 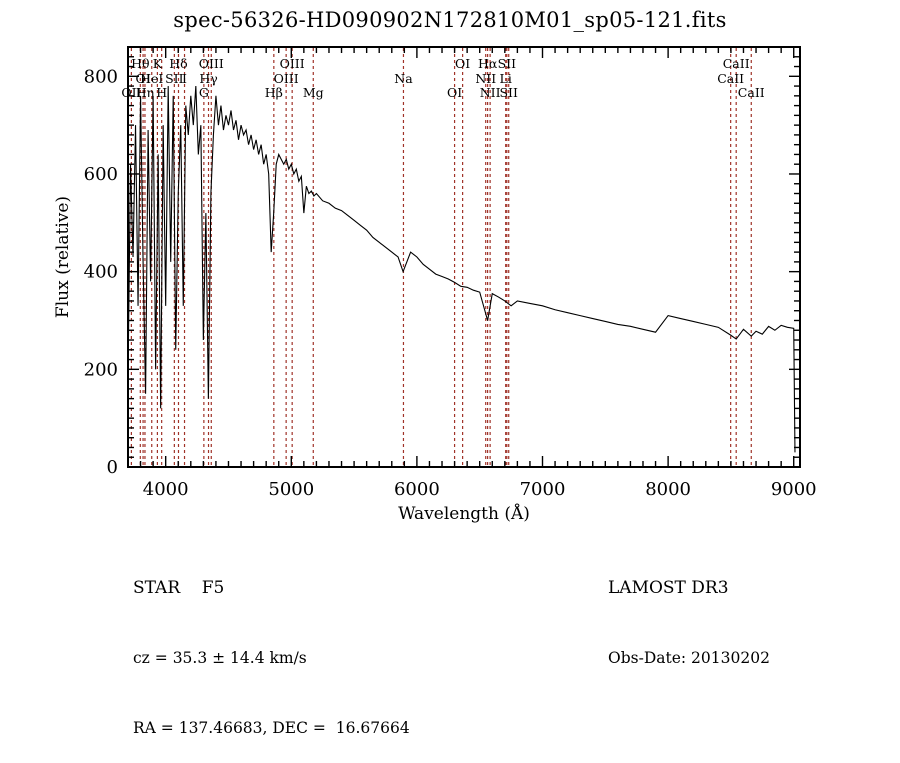 What do you see at coordinates (208, 78) in the screenshot?
I see `spectral-line-label: Hγ` at bounding box center [208, 78].